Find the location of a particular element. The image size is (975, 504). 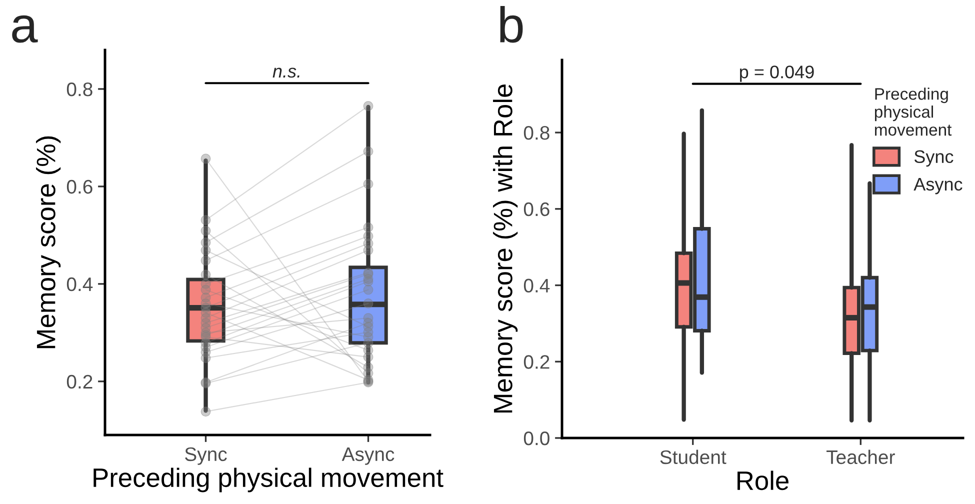

y-axis-title: Memory score (%) is located at coordinates (48, 242).